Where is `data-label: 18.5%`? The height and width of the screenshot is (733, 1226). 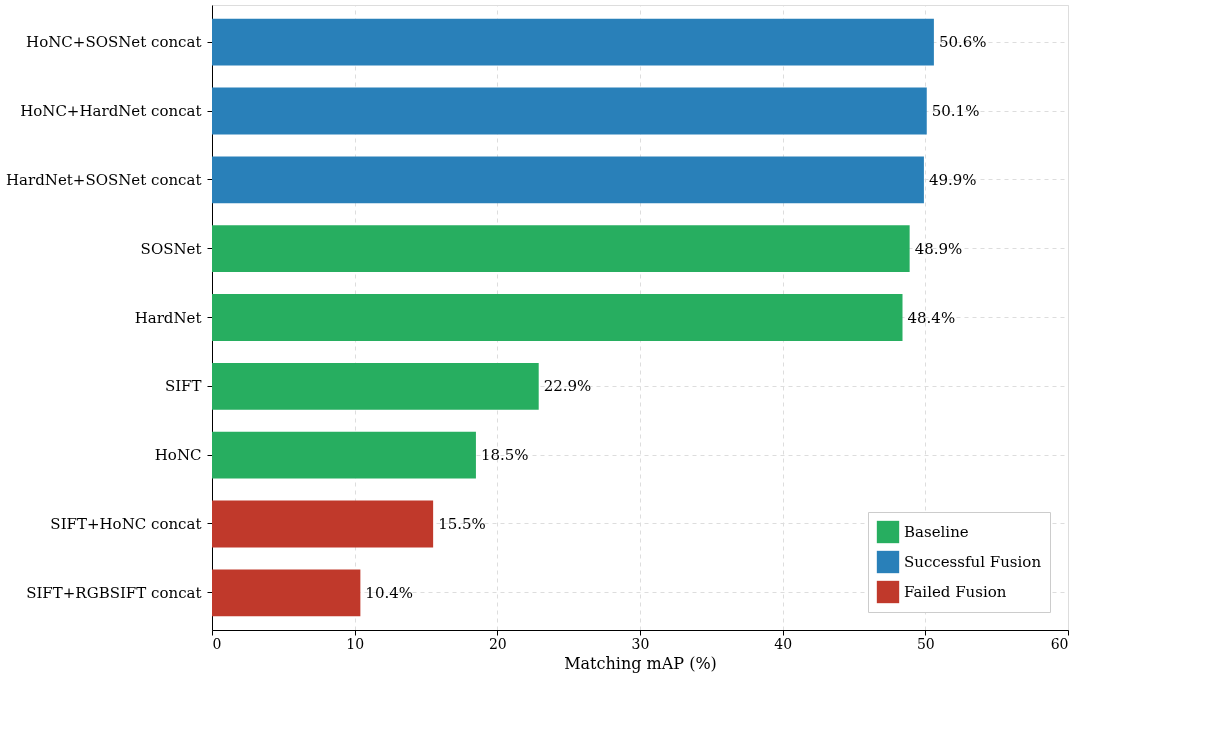
data-label: 18.5% is located at coordinates (504, 455).